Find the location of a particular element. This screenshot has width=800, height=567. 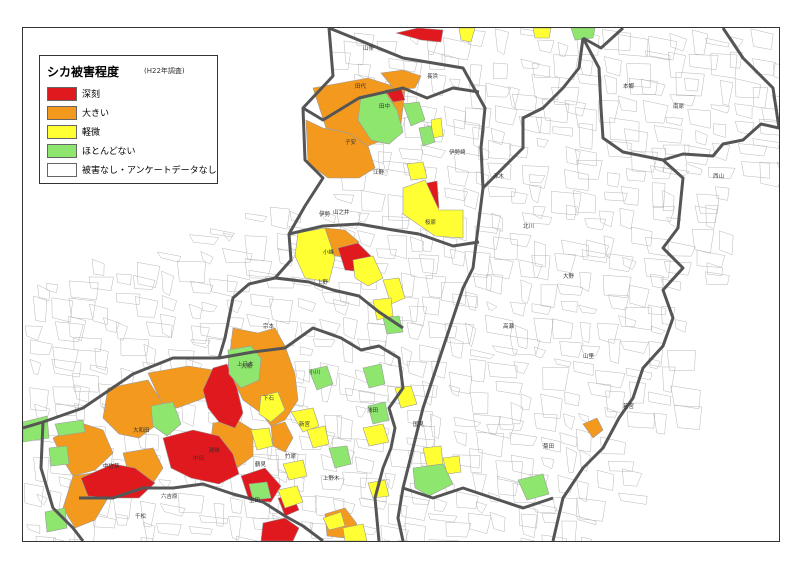

municipality-label: 中田 is located at coordinates (198, 458).